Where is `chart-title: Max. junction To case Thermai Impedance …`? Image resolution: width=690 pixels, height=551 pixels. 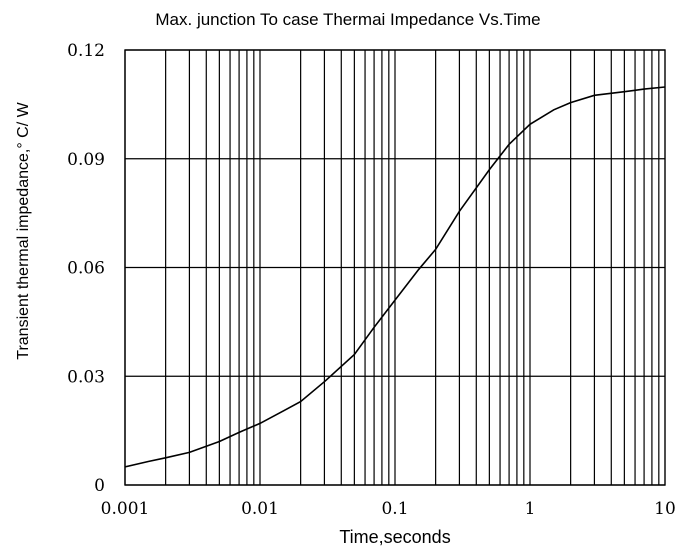
chart-title: Max. junction To case Thermai Impedance … is located at coordinates (347, 19).